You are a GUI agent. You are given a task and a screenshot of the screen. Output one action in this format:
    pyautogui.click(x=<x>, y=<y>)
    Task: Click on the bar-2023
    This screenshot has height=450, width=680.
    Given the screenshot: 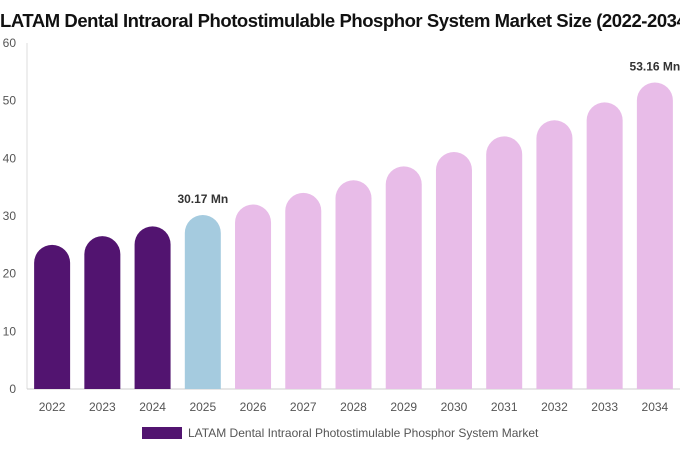 What is the action you would take?
    pyautogui.click(x=102, y=312)
    